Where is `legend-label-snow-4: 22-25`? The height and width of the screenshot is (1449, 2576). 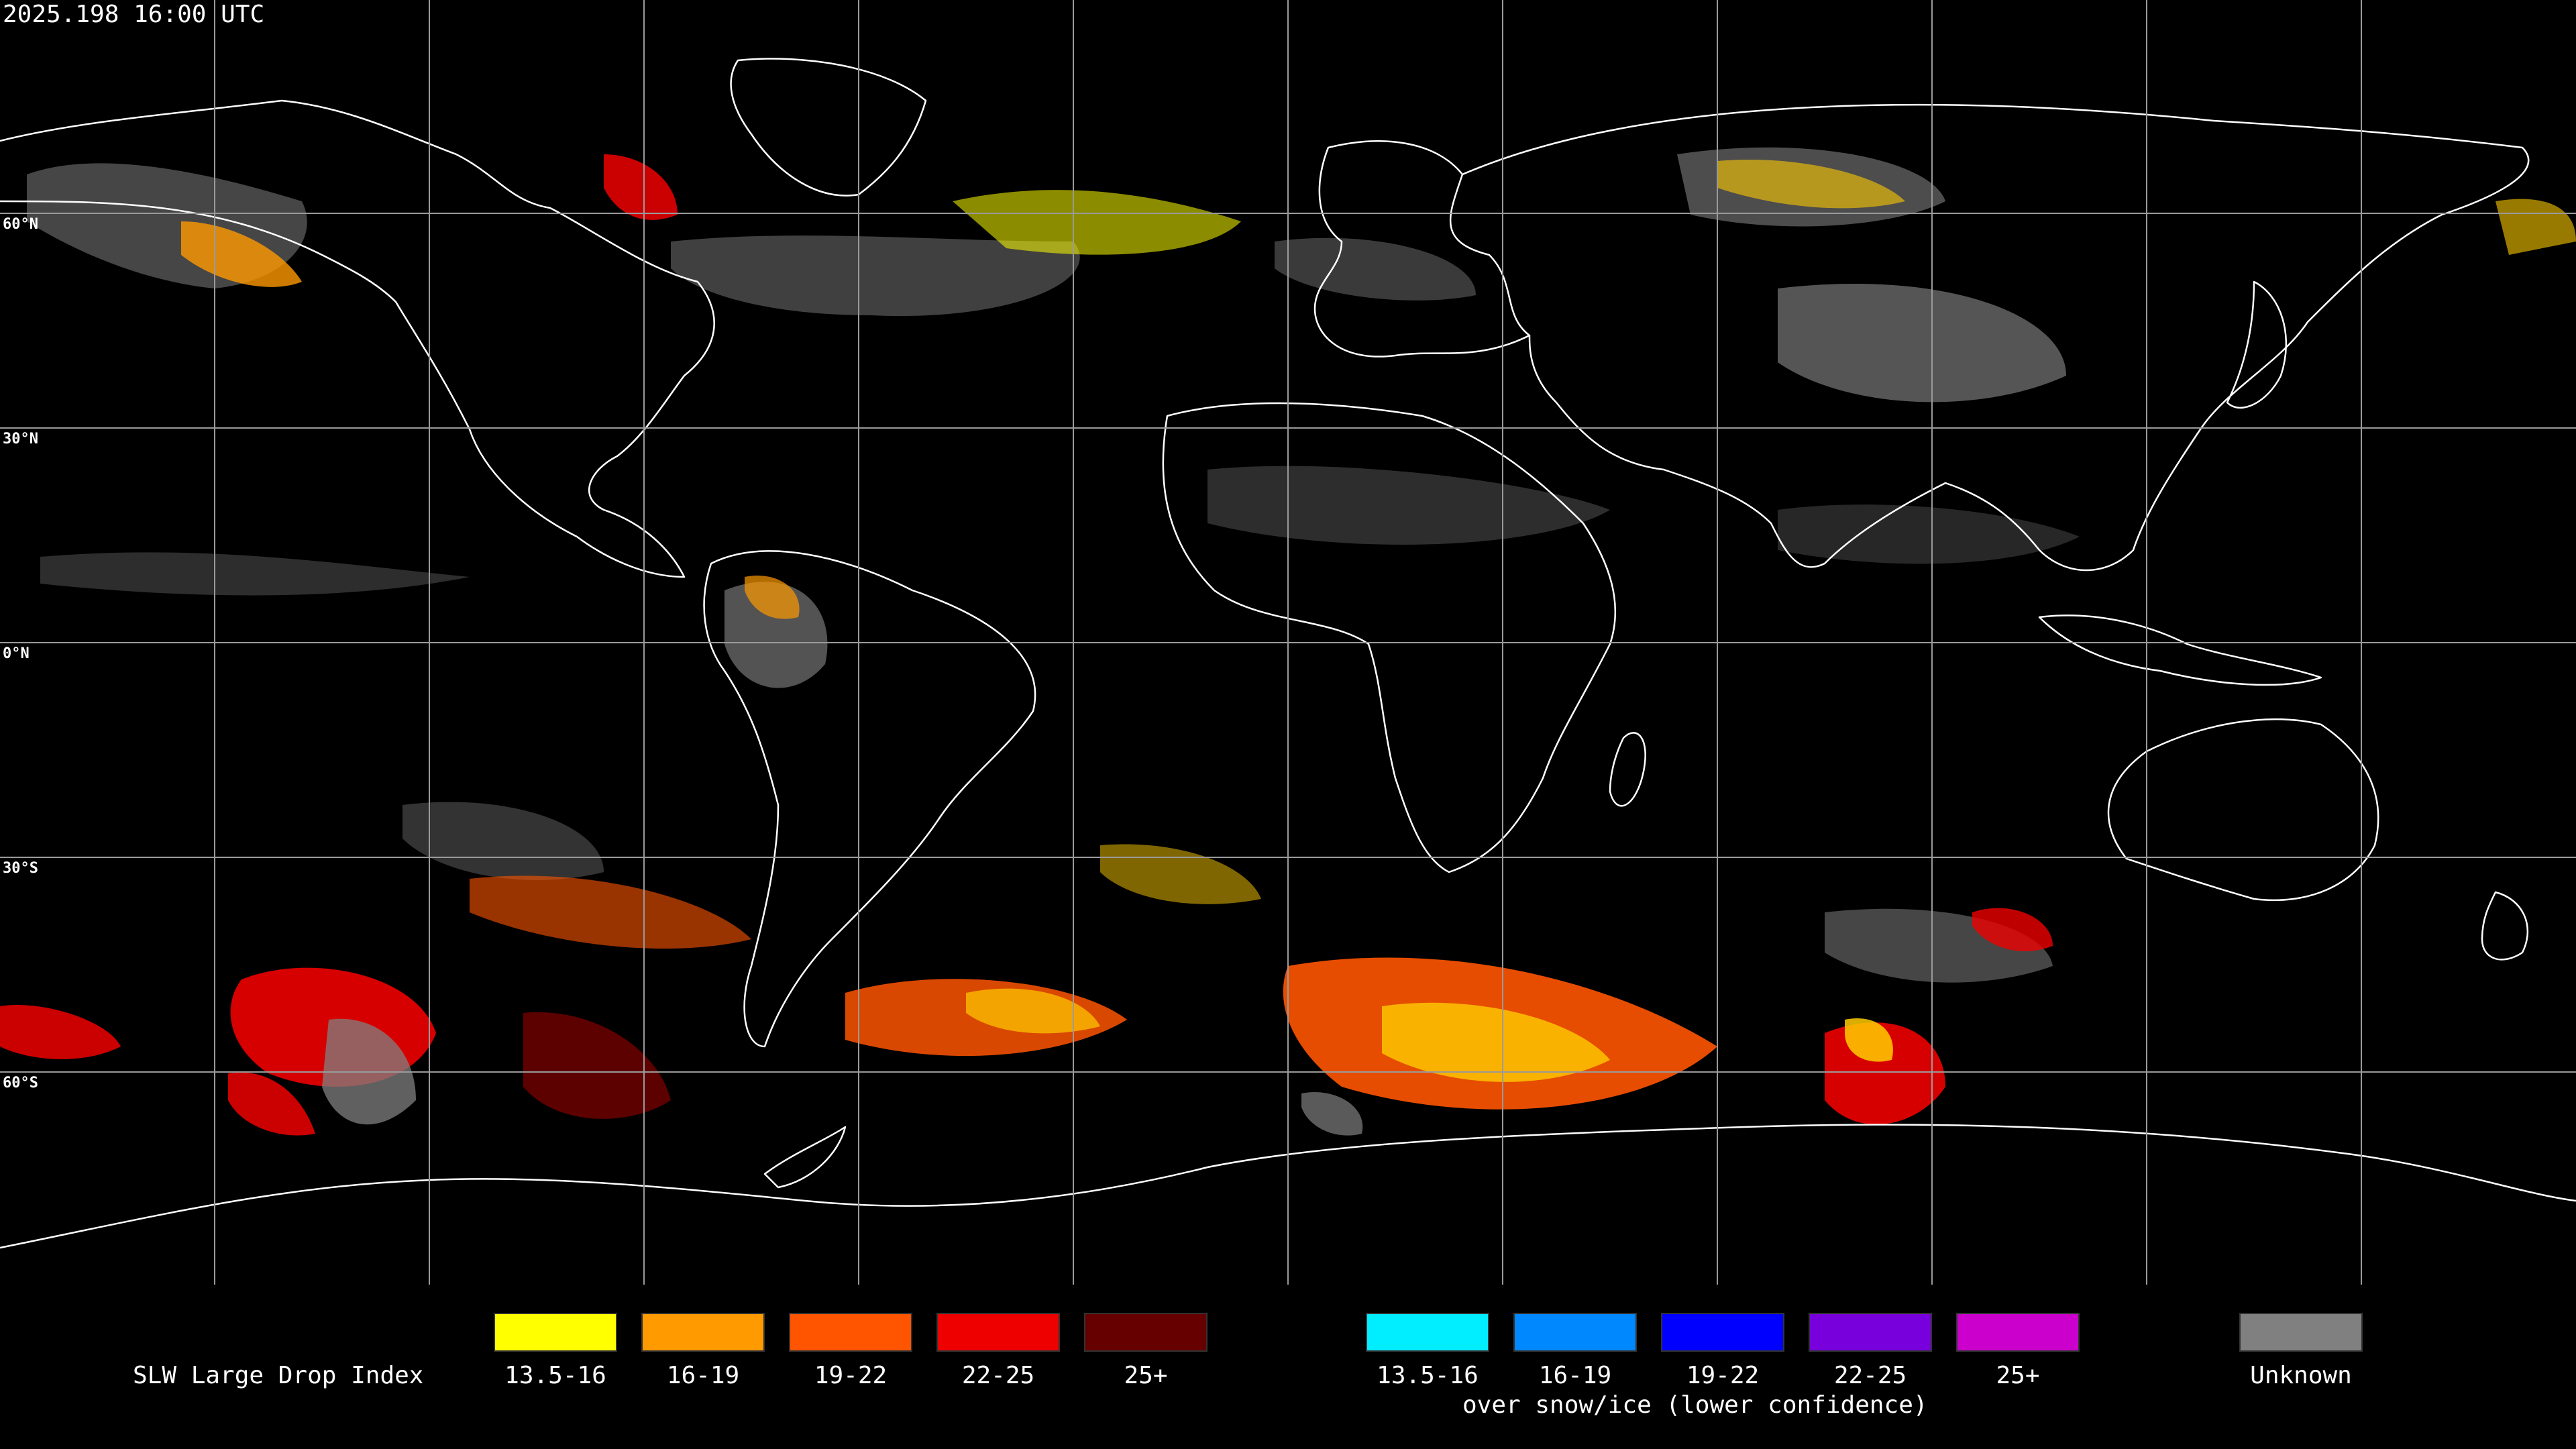
legend-label-snow-4: 22-25 is located at coordinates (1870, 1375).